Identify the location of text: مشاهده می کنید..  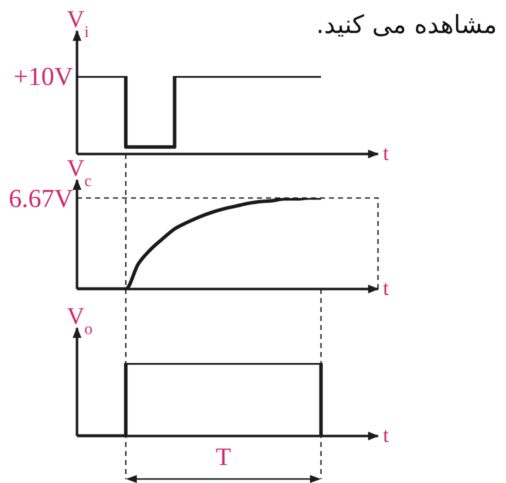
(406, 25).